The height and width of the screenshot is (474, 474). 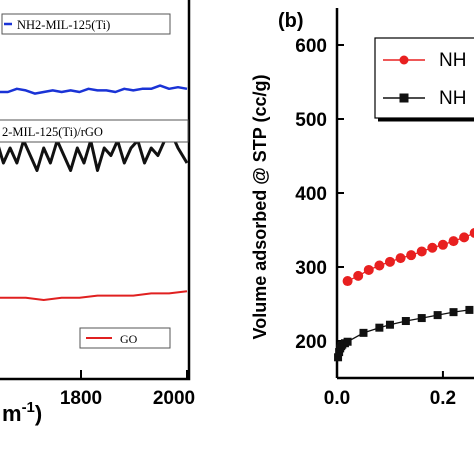 I want to click on b-xtick-label-0: 0.0, so click(x=337, y=398).